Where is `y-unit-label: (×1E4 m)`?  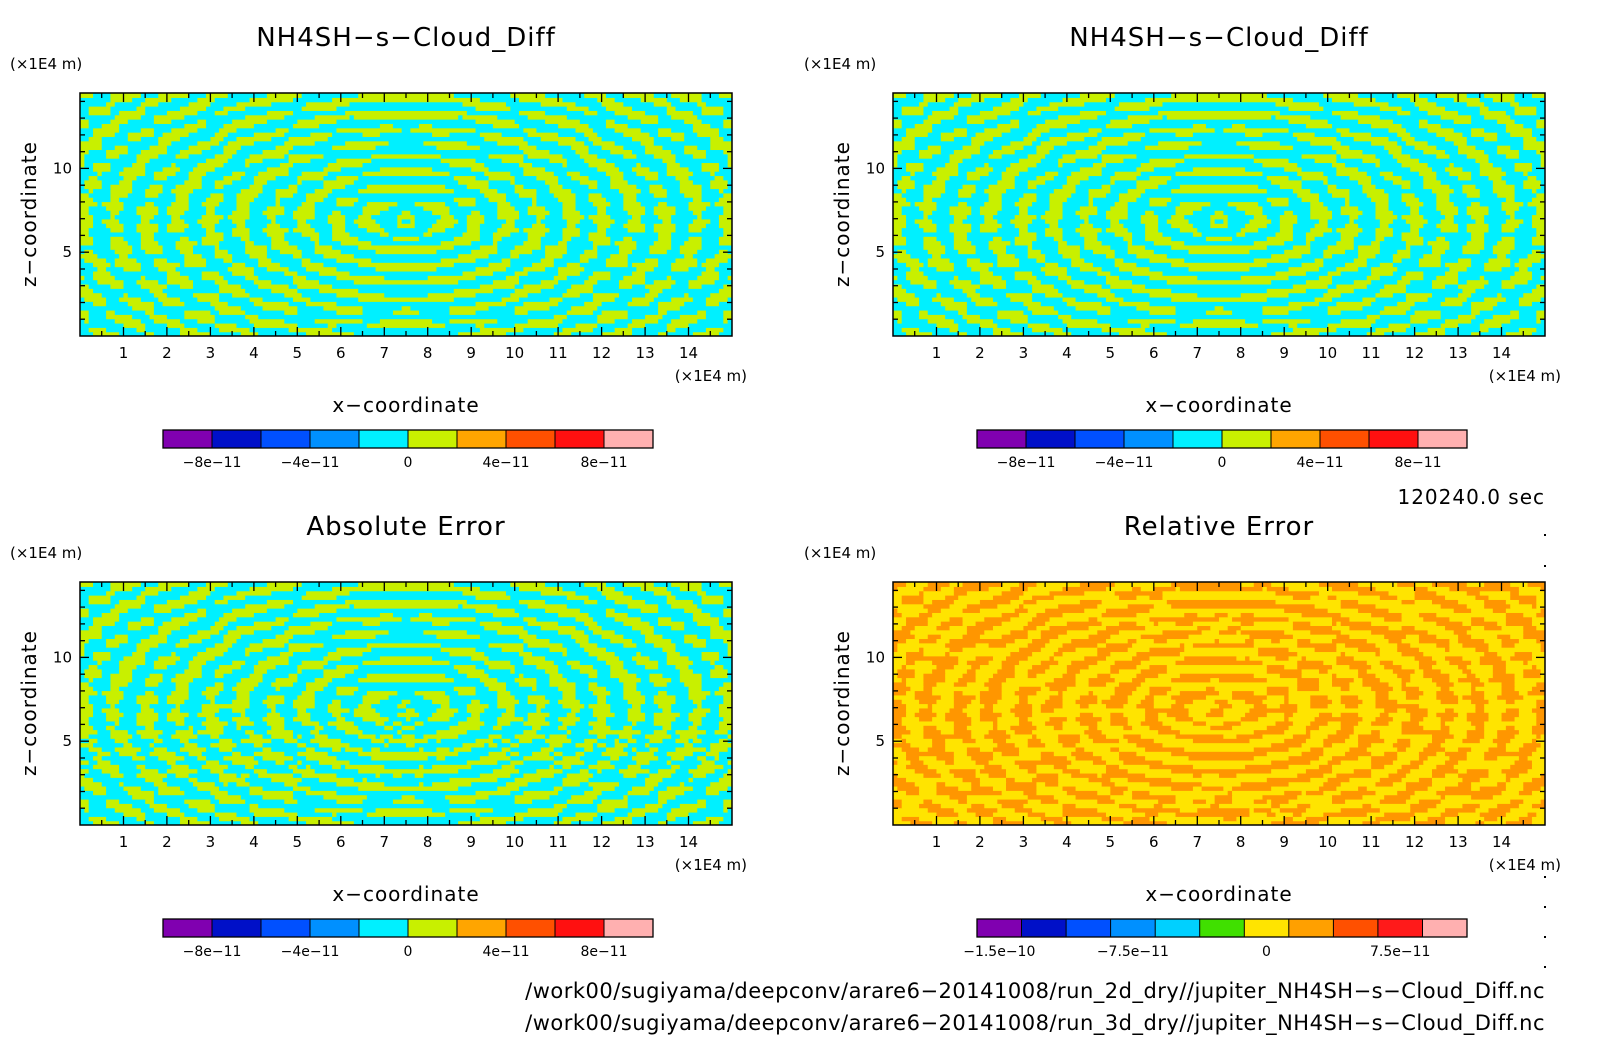 y-unit-label: (×1E4 m) is located at coordinates (840, 64).